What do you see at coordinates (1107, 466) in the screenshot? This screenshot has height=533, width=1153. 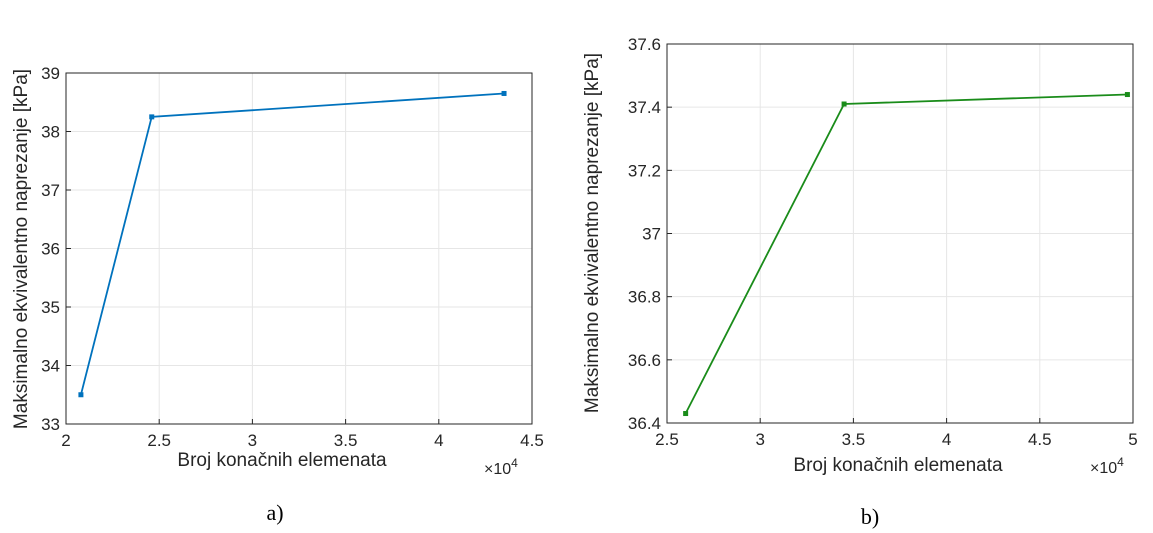 I see `chart-b-x-multiplier: ×10⁴` at bounding box center [1107, 466].